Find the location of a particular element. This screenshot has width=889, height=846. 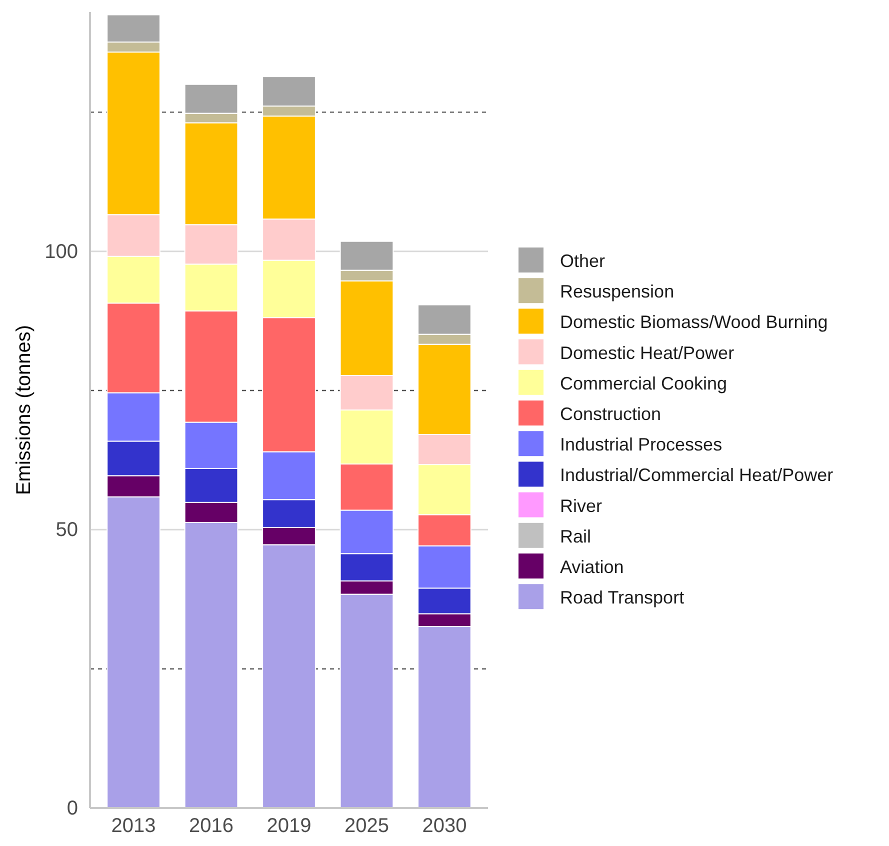

legend-label: Rail is located at coordinates (576, 536).